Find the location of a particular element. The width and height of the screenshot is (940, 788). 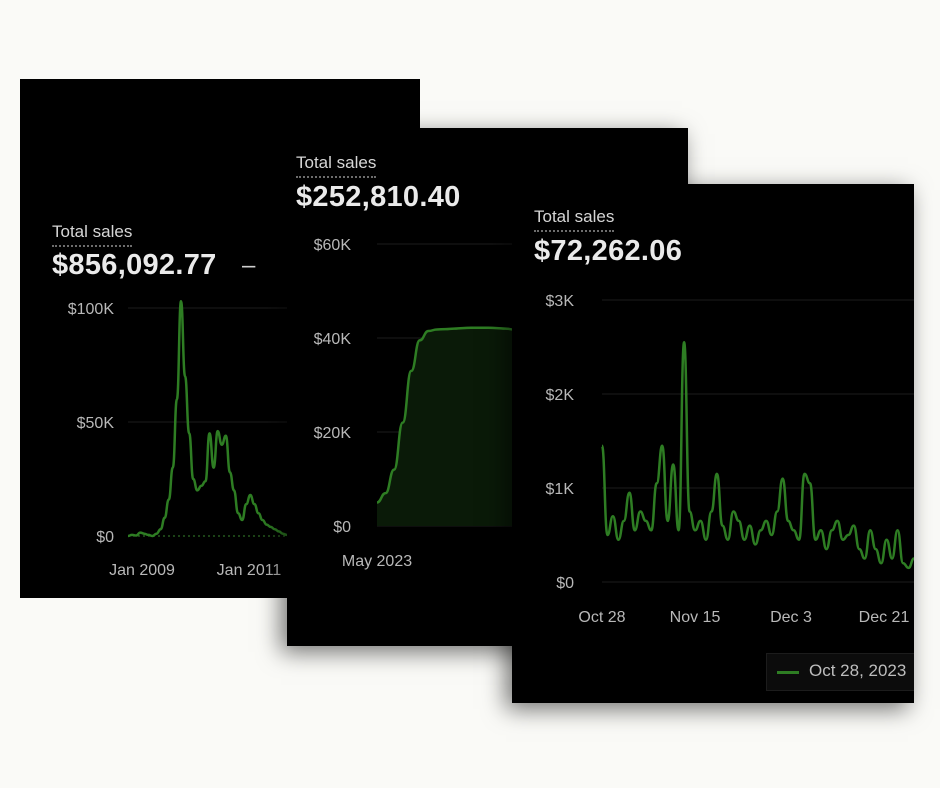

x-tick-label: Nov 15 is located at coordinates (695, 617).